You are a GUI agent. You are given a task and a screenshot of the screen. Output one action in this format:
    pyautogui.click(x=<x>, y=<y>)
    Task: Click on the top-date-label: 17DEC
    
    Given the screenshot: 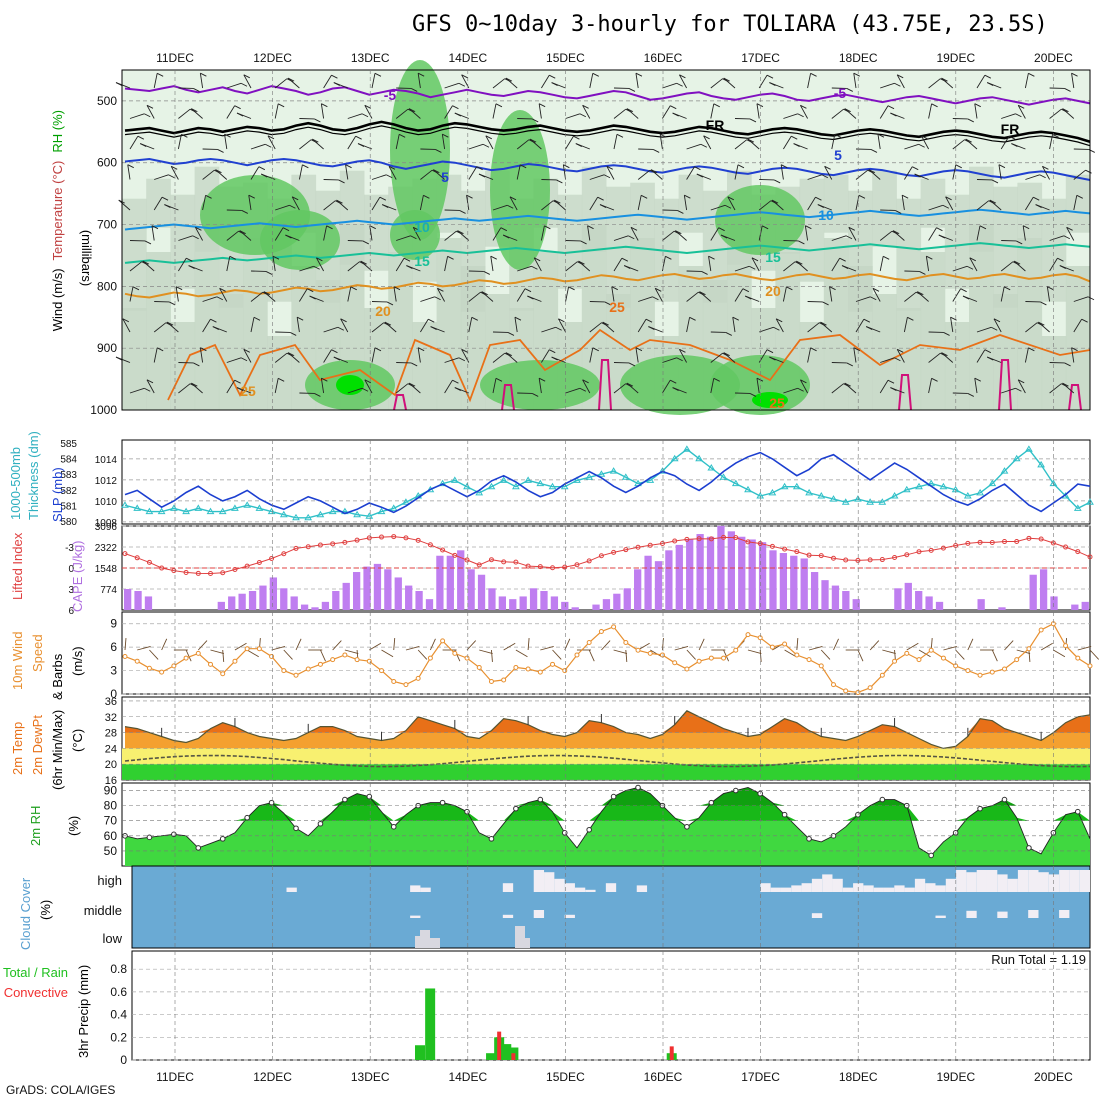 What is the action you would take?
    pyautogui.click(x=760, y=58)
    